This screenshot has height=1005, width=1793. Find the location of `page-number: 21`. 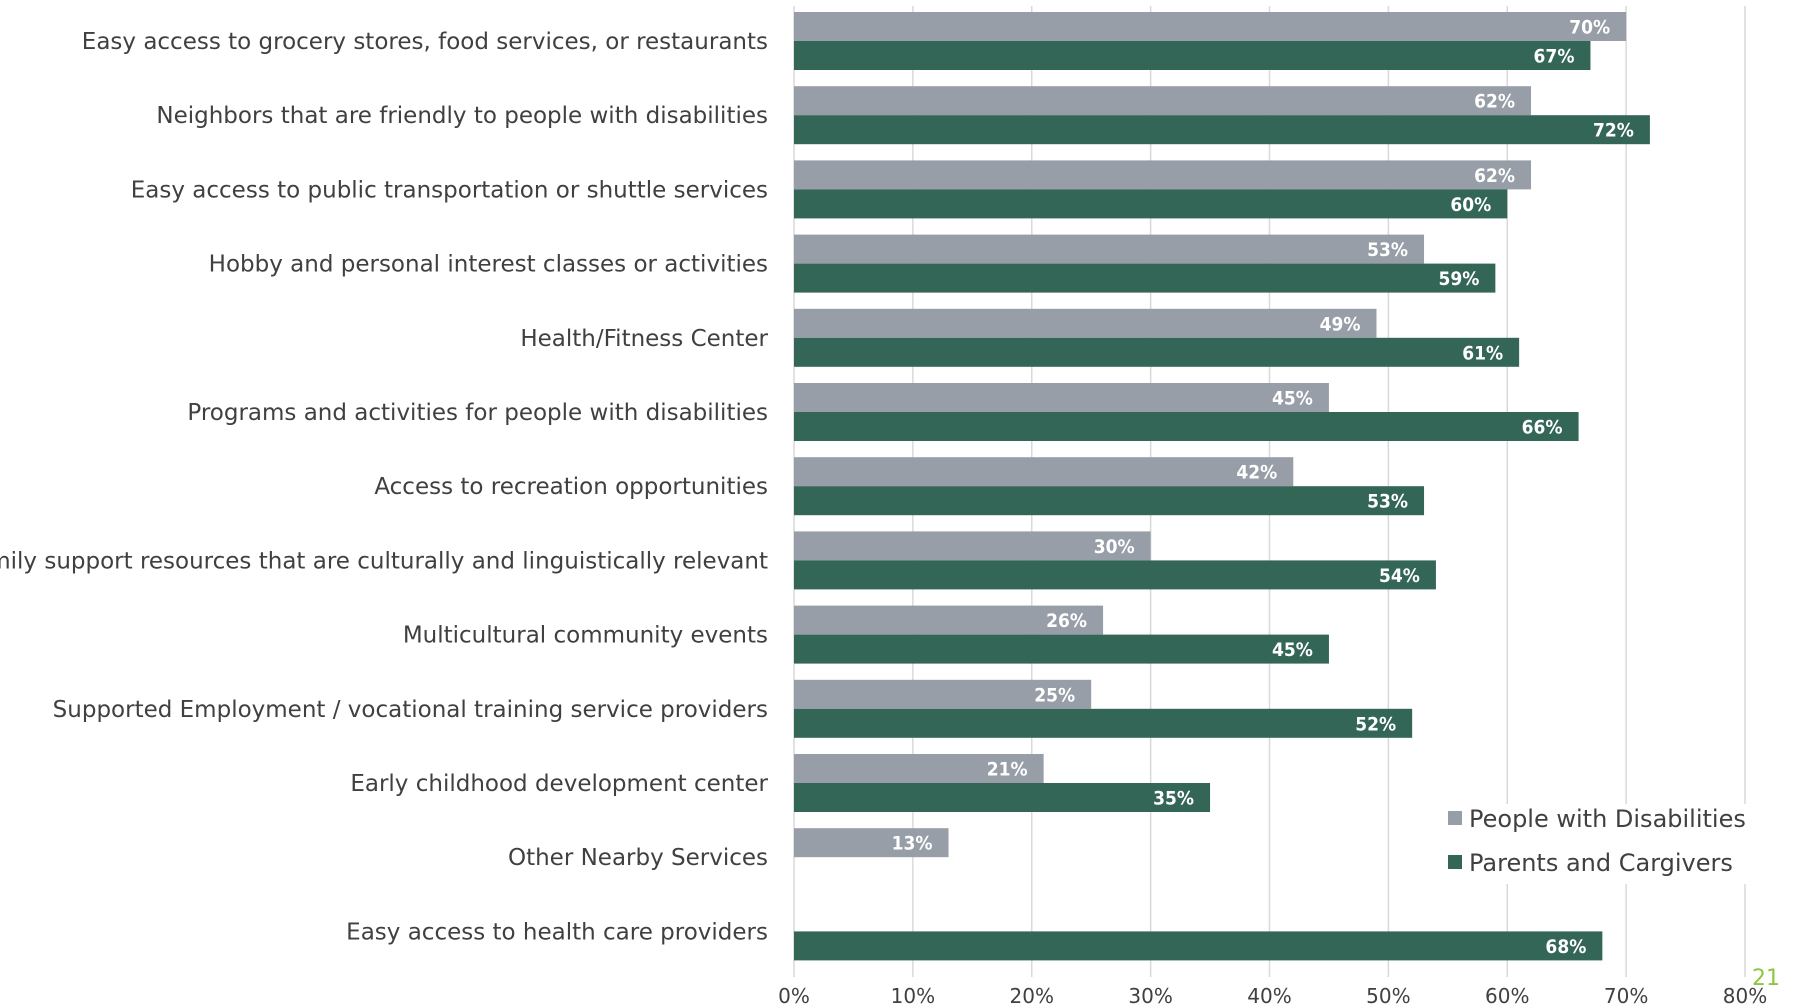

page-number: 21 is located at coordinates (1766, 978).